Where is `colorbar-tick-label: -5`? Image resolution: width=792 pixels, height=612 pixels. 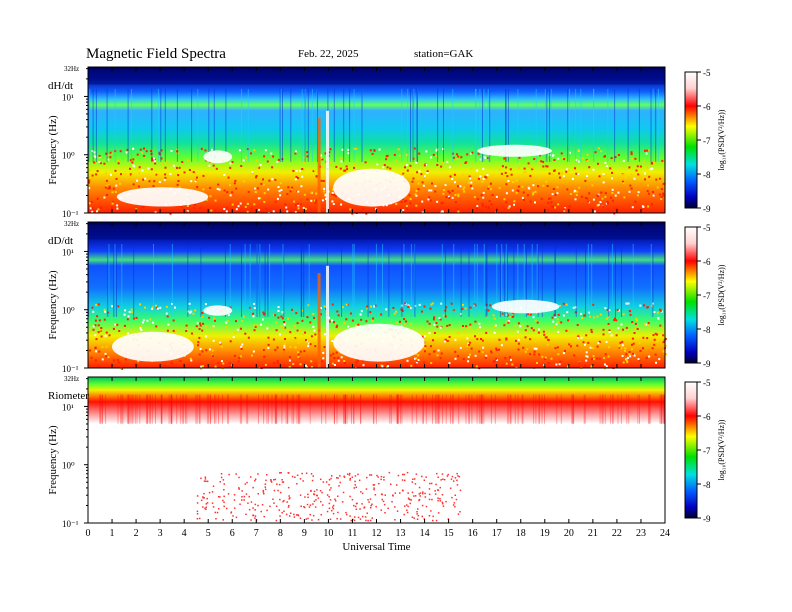
colorbar-tick-label: -5 is located at coordinates (707, 228).